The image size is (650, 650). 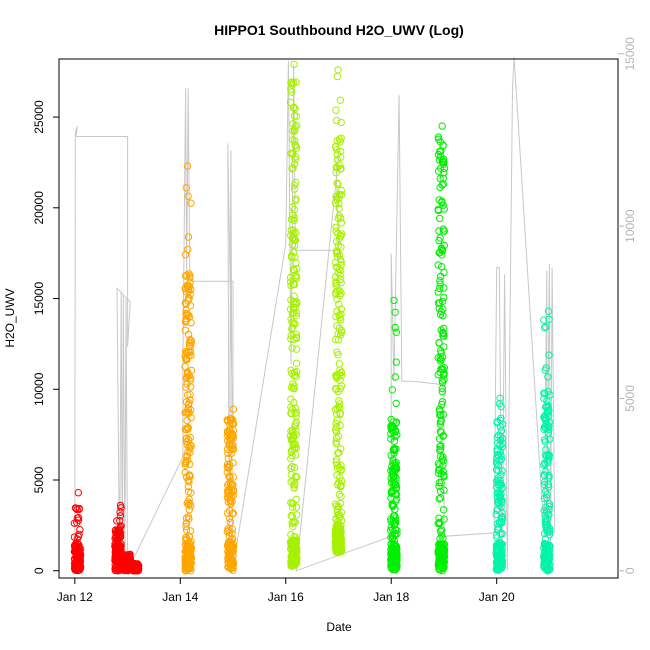 I want to click on y-tick-label: 0, so click(x=39, y=570).